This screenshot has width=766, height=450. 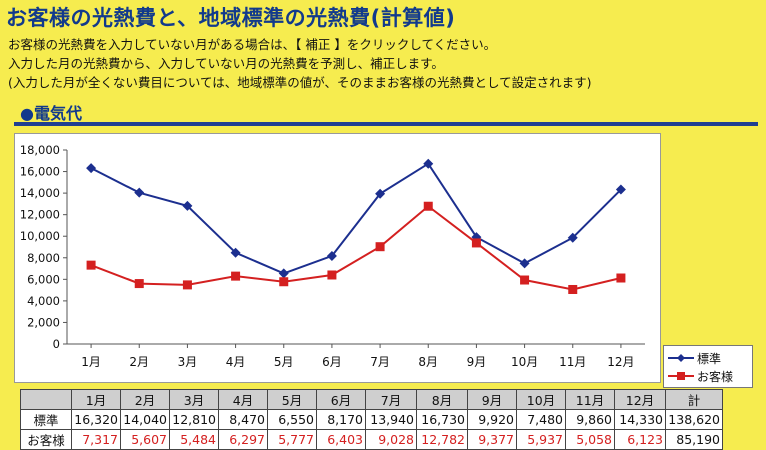 I want to click on table-cell: 13,940, so click(x=391, y=419).